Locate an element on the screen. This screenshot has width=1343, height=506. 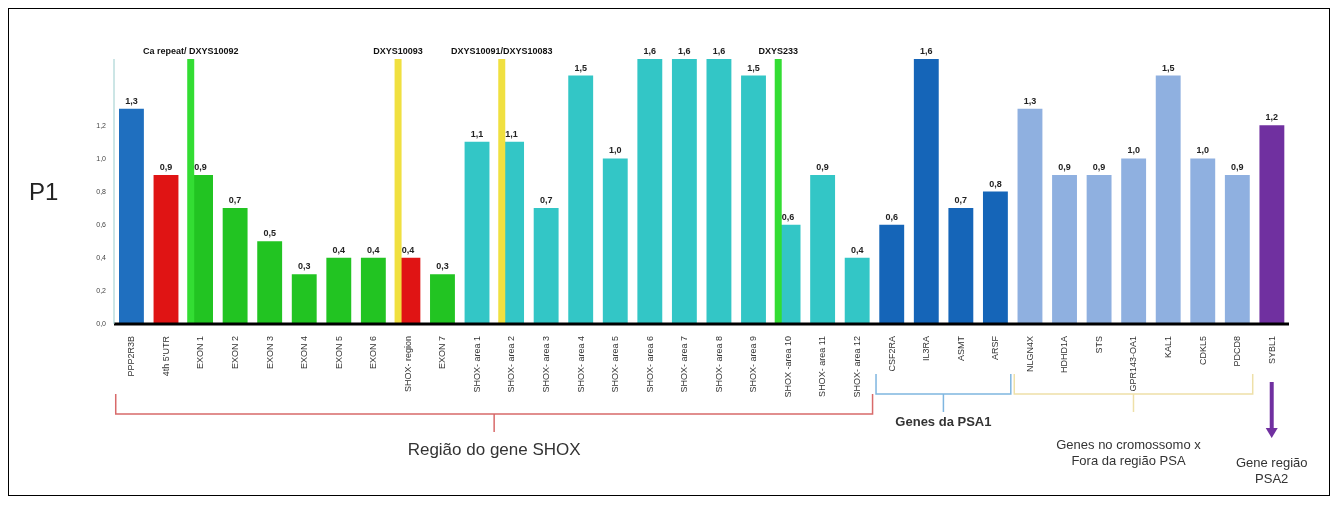
x-tick-label: GPR143-OA1 is located at coordinates (1133, 364).